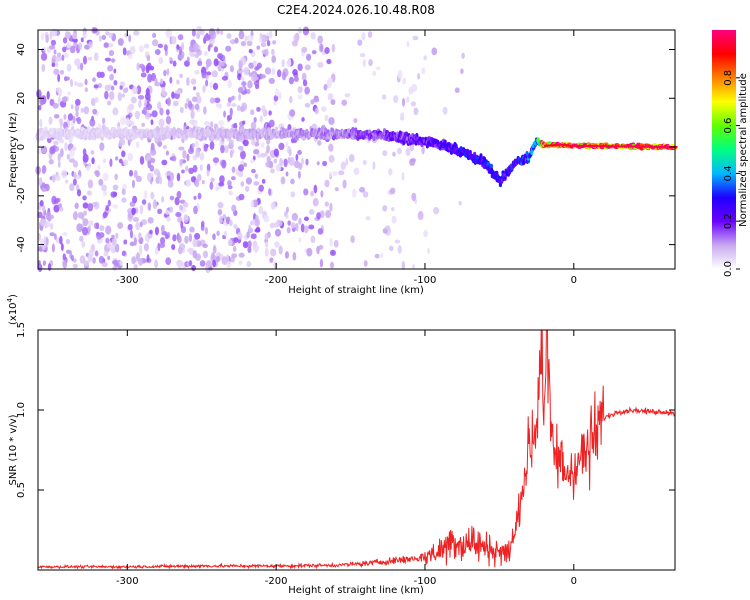 The height and width of the screenshot is (600, 750). What do you see at coordinates (728, 173) in the screenshot?
I see `colorbar-tick-label: 0.4` at bounding box center [728, 173].